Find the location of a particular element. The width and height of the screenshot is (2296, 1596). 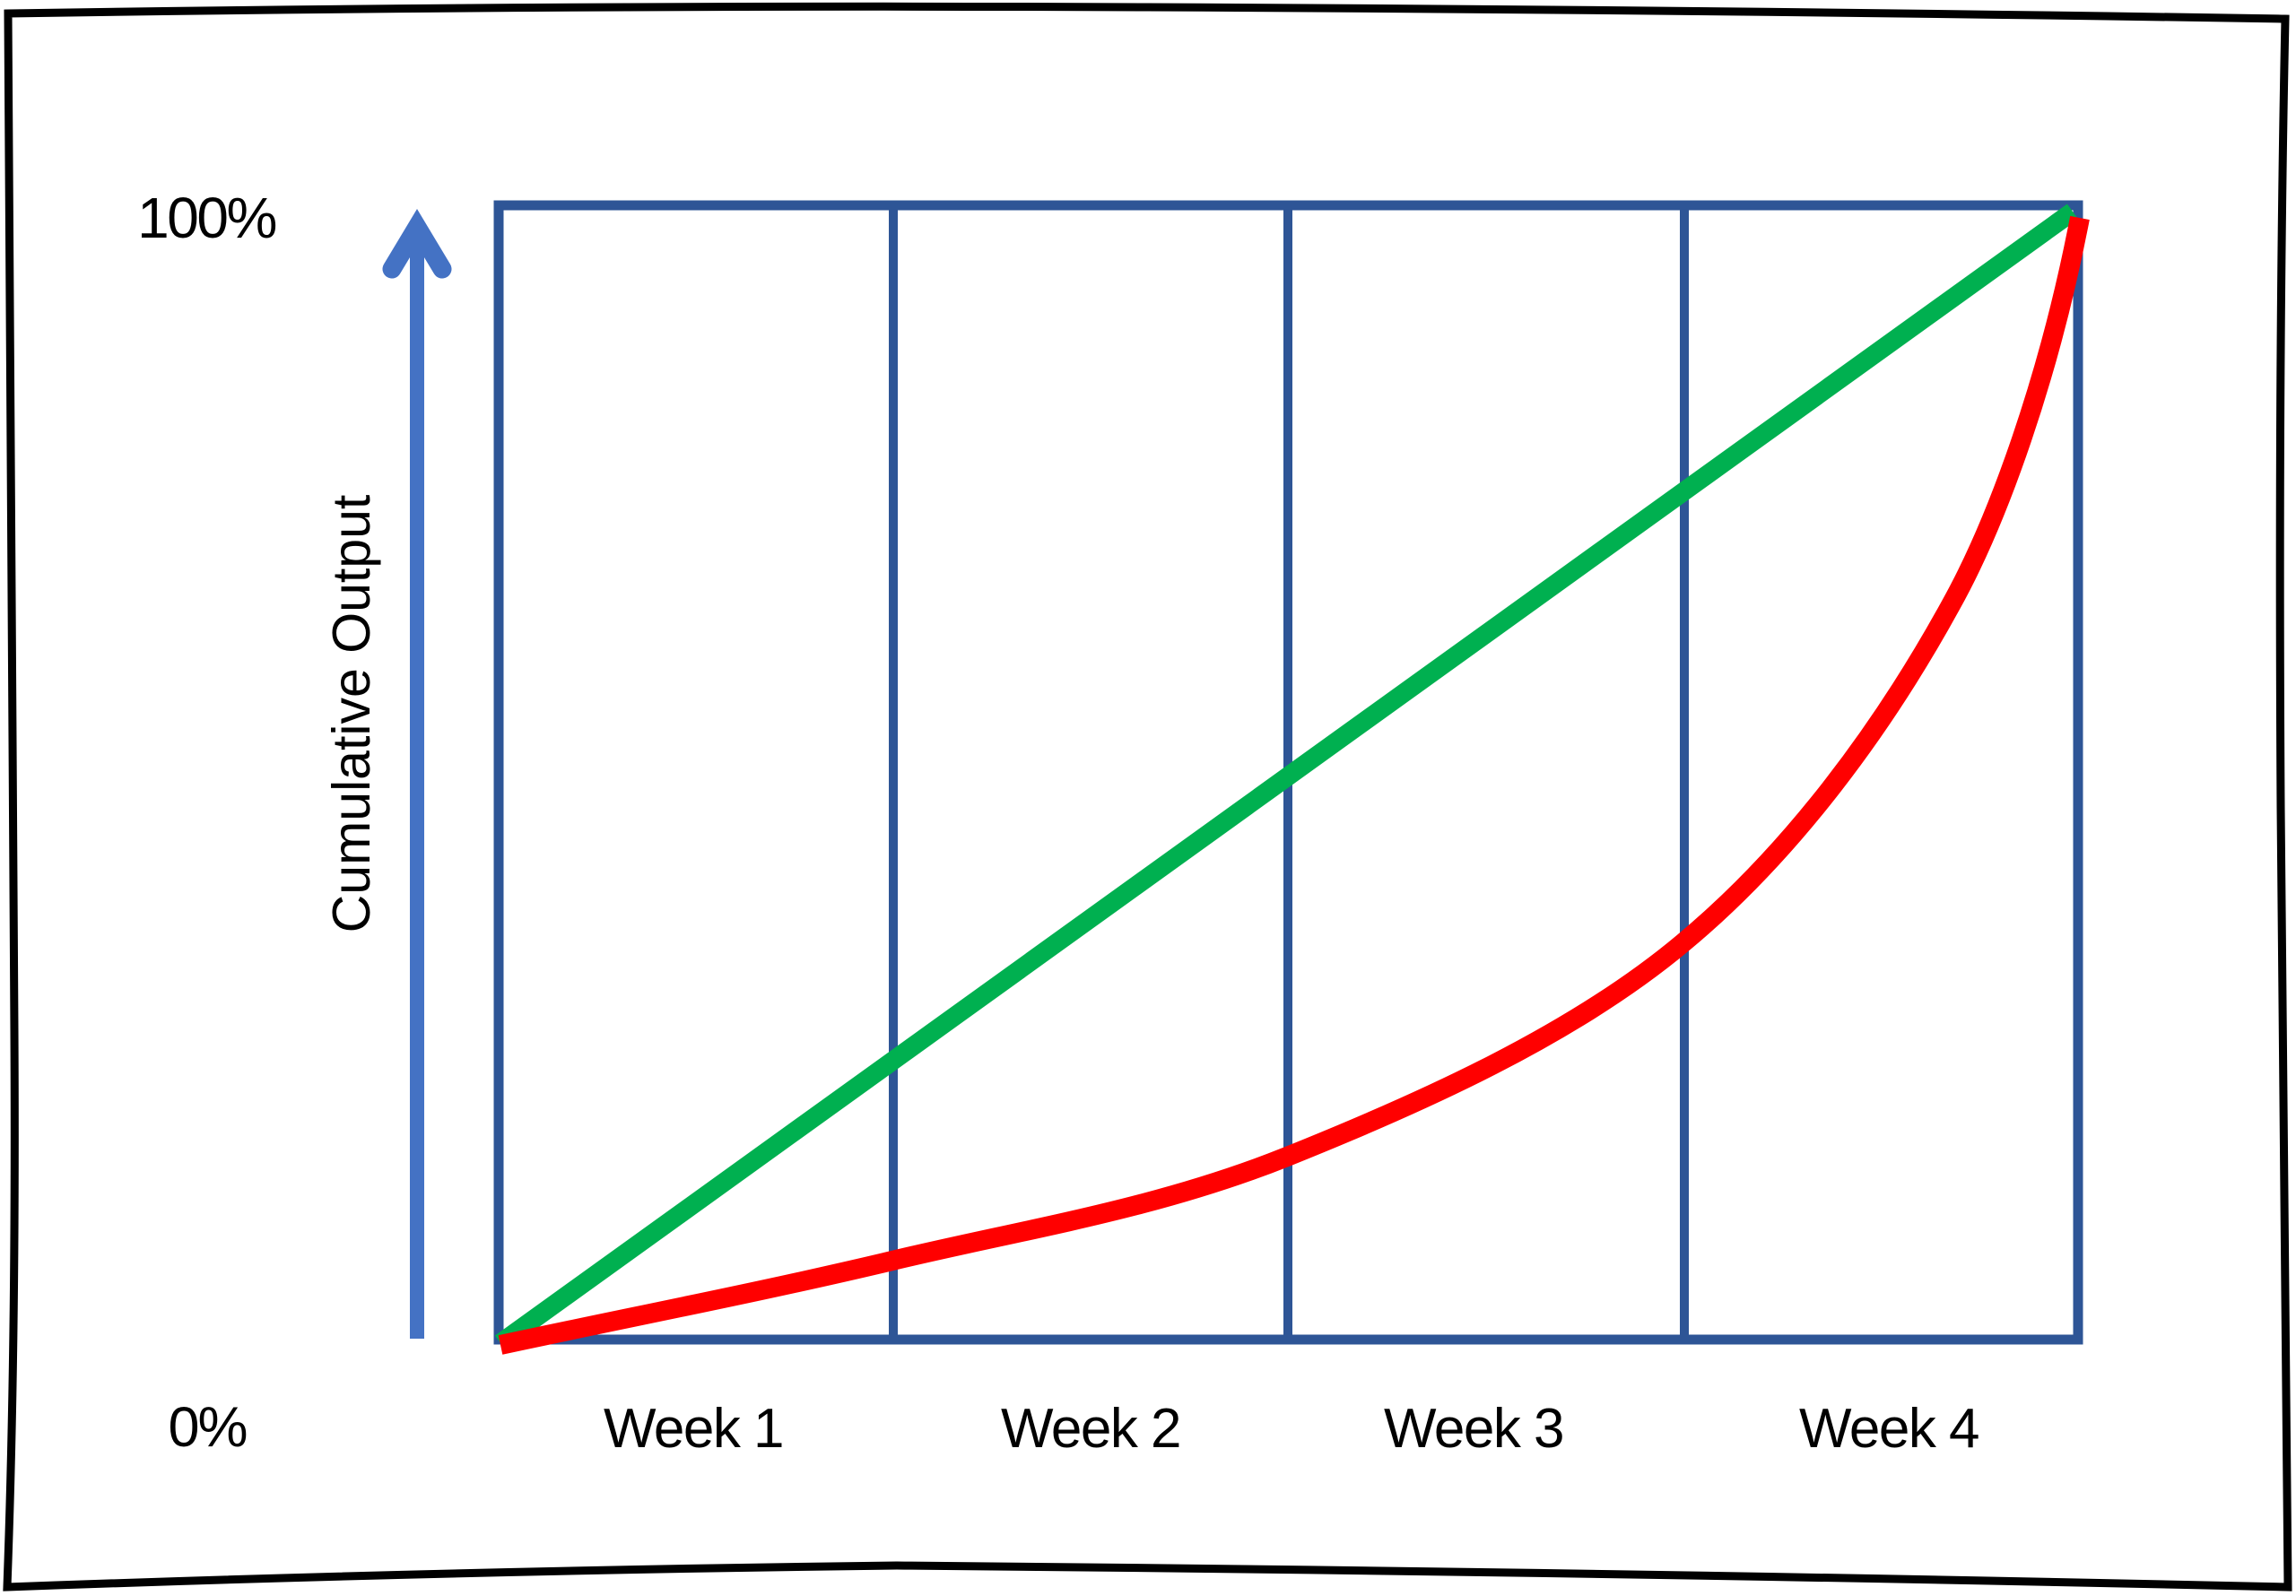

svg-text: Week 2 is located at coordinates (1090, 1429).